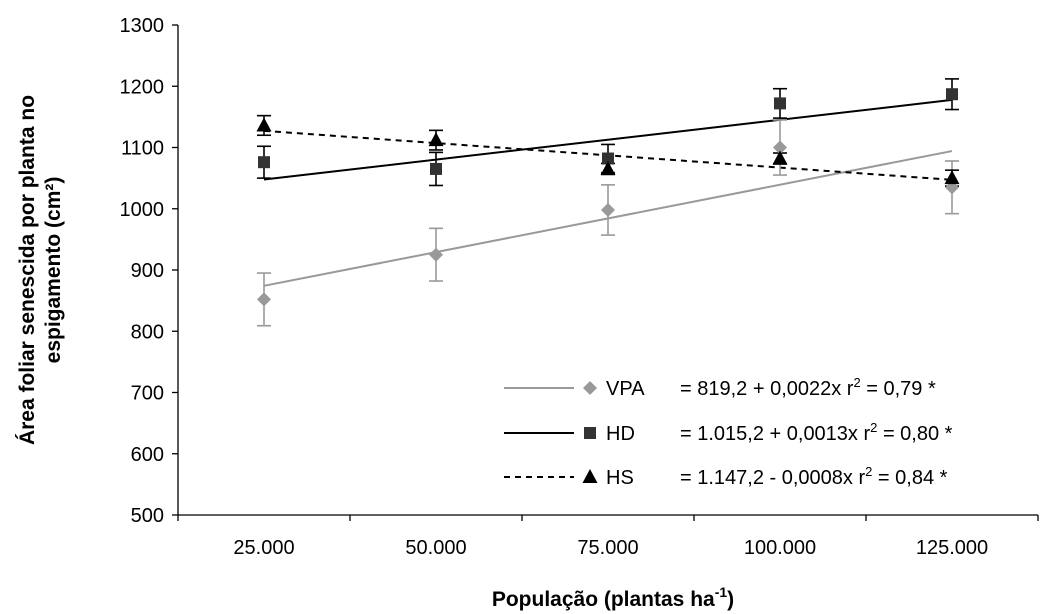 This screenshot has width=1047, height=614. I want to click on x-tick-label: 125.000, so click(952, 548).